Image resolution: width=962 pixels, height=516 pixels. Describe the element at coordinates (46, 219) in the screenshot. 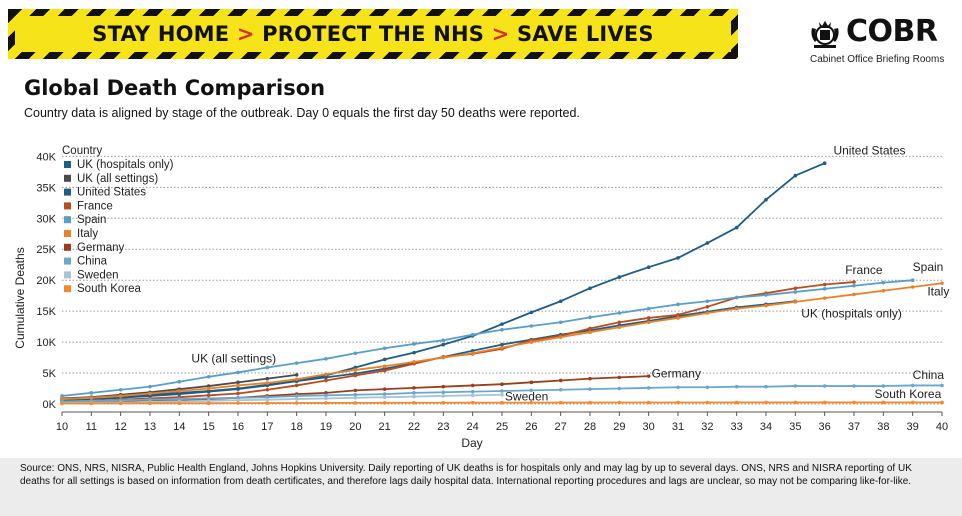

I see `y-tick-label: 30K` at that location.